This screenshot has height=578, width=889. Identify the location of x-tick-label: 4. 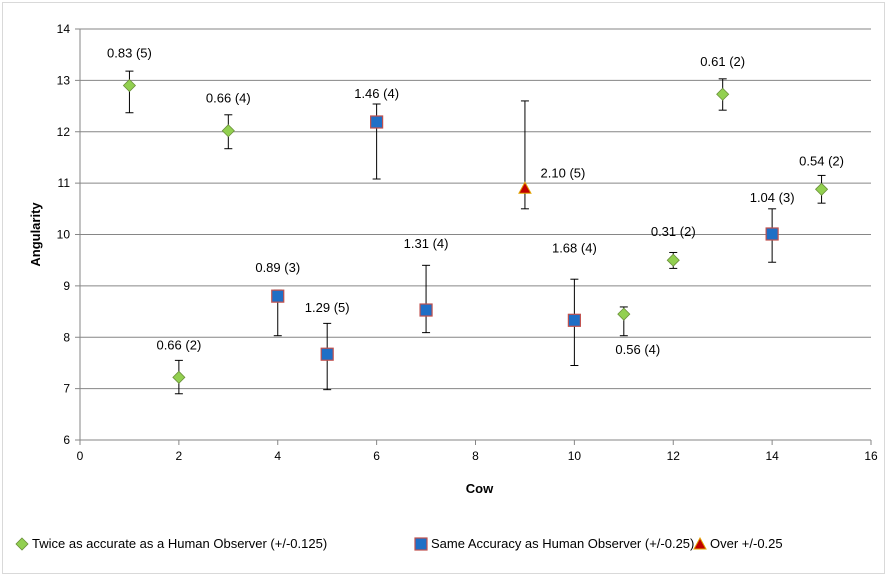
(277, 456).